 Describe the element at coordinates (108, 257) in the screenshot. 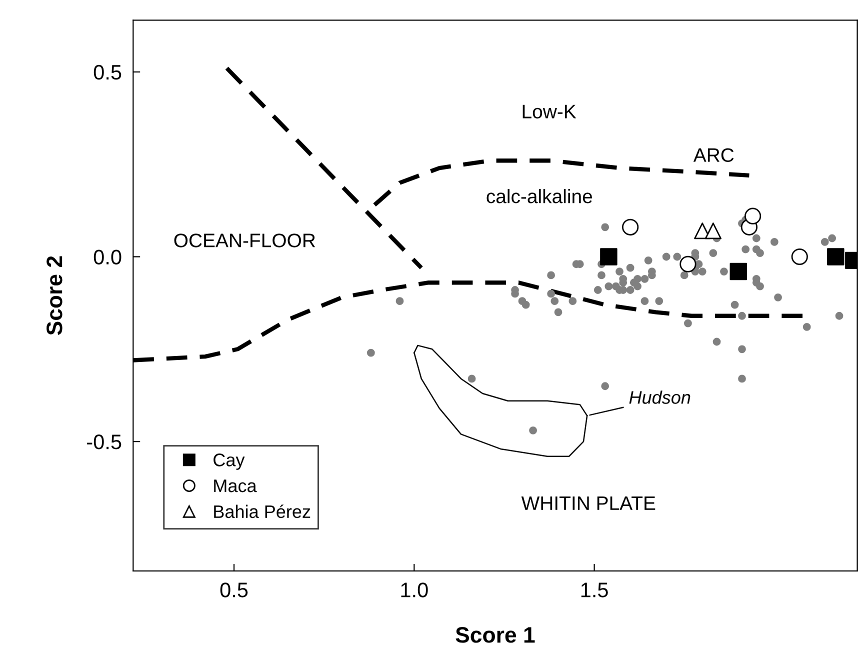

I see `y-tick-label: 0.0` at that location.